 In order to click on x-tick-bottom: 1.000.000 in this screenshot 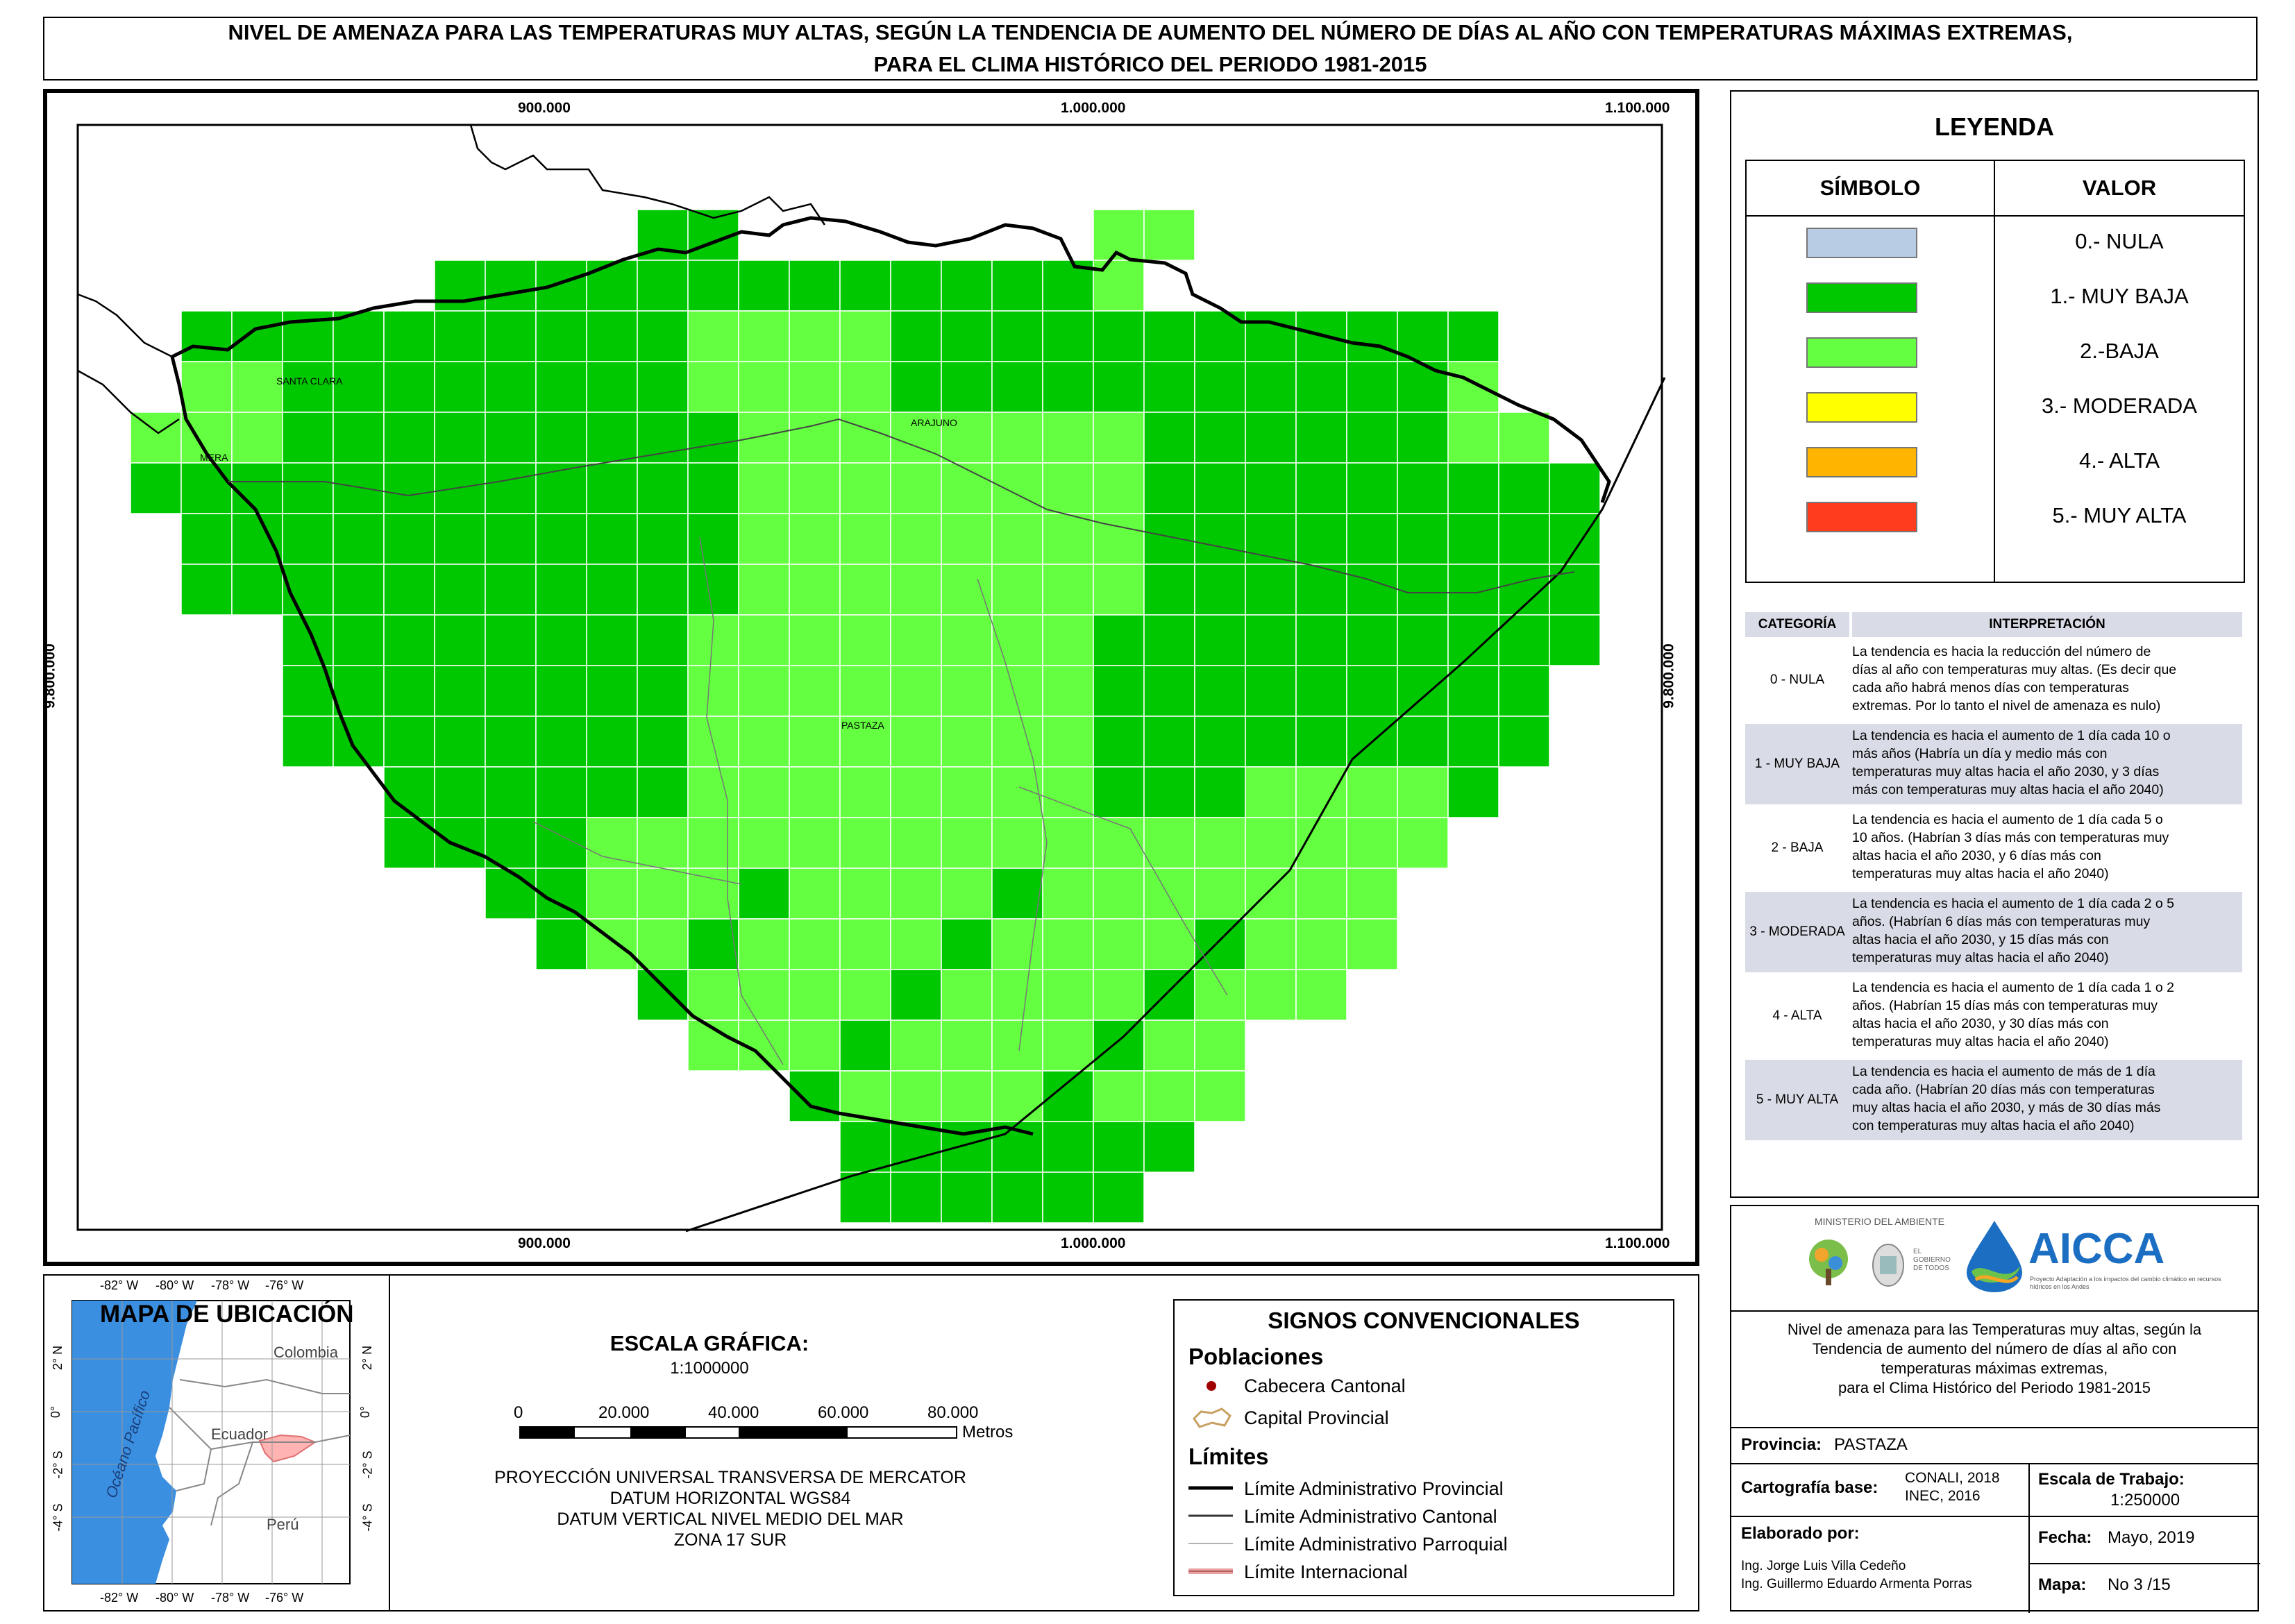, I will do `click(1093, 1243)`.